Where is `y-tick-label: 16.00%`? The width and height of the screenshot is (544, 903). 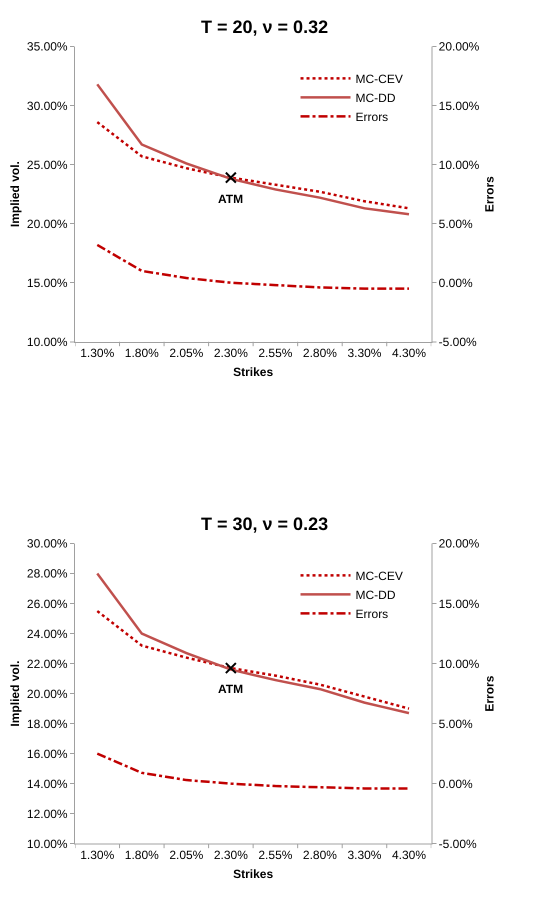
y-tick-label: 16.00% is located at coordinates (47, 753).